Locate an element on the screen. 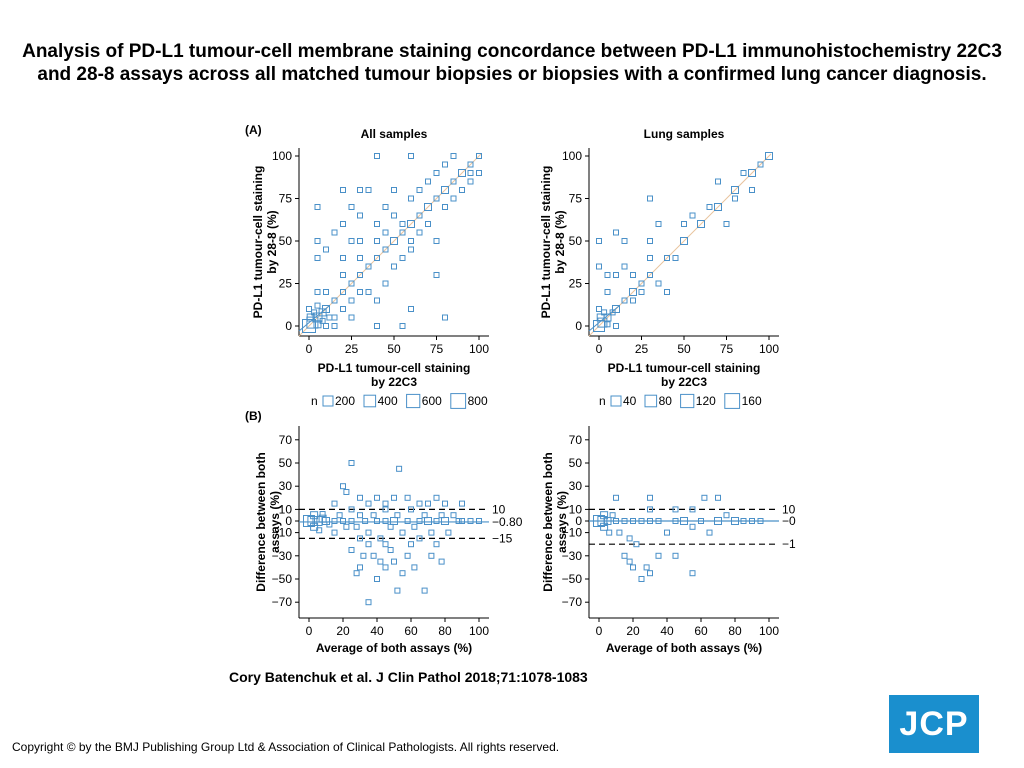  y-tick-label: 10 is located at coordinates (286, 509).